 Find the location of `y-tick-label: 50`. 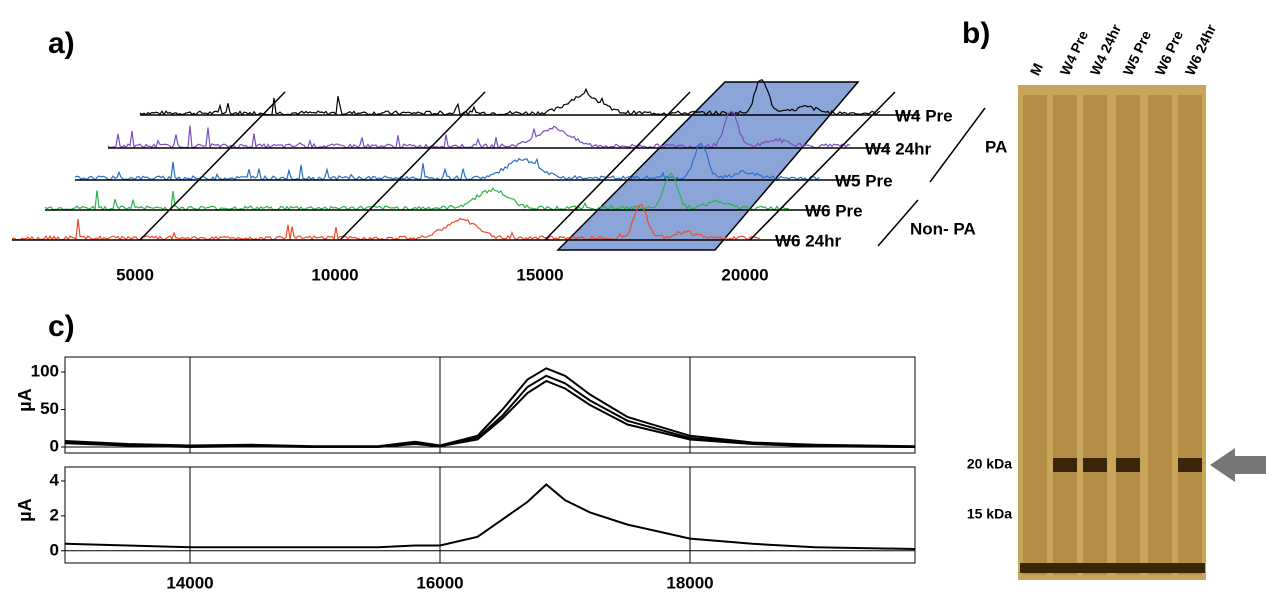

y-tick-label: 50 is located at coordinates (49, 408).